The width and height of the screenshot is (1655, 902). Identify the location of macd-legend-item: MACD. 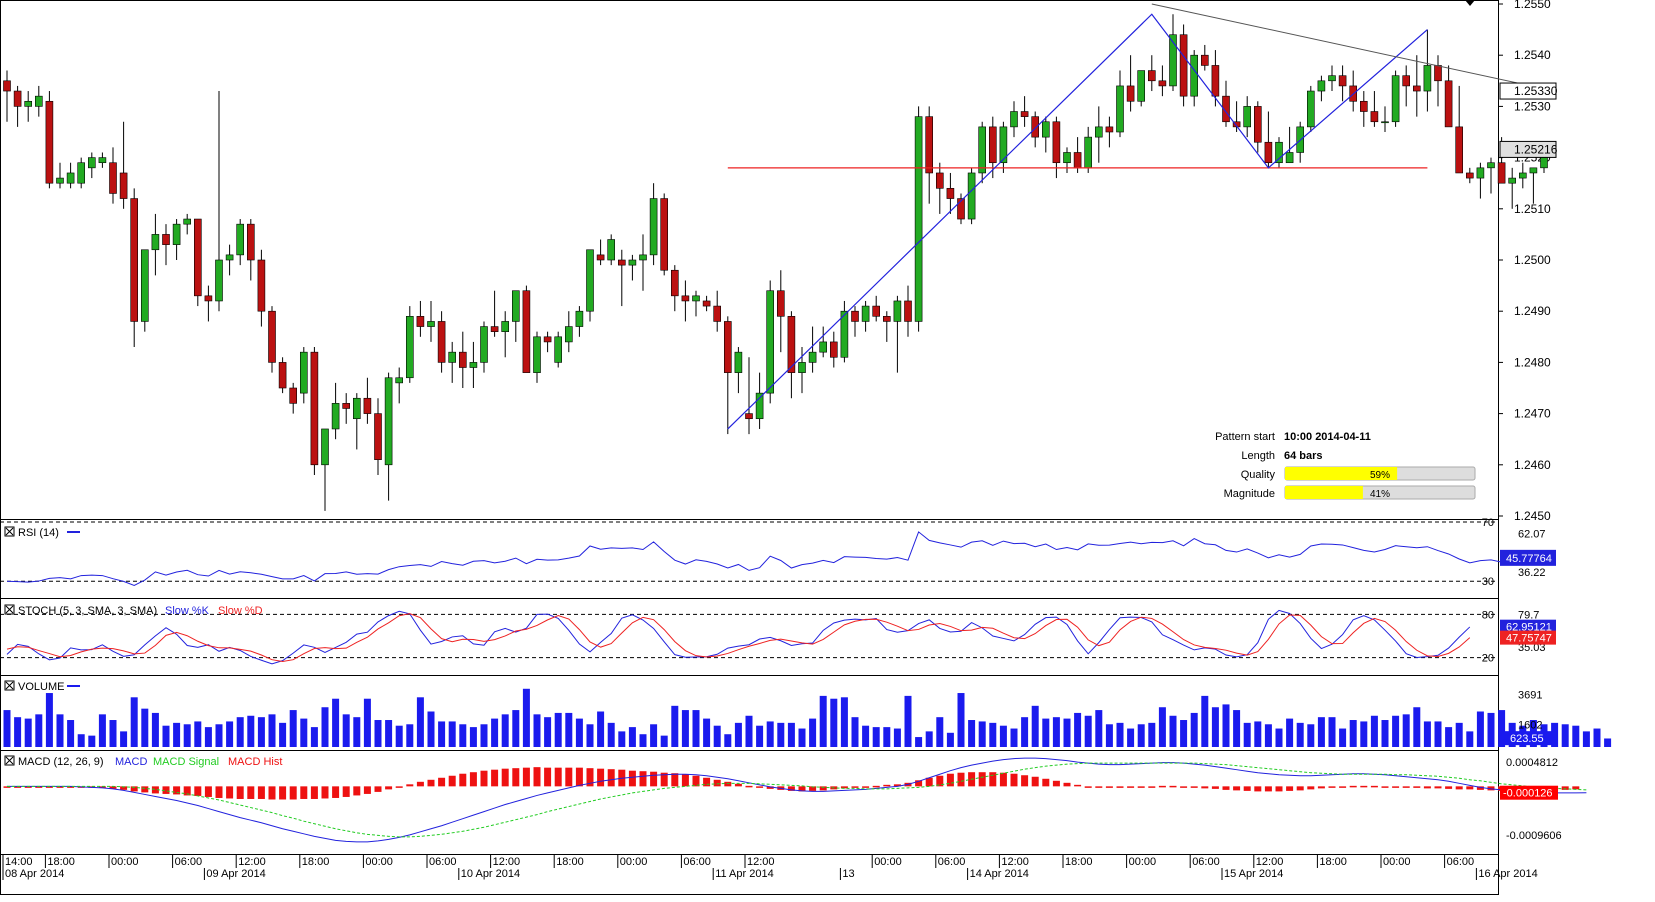
(131, 762).